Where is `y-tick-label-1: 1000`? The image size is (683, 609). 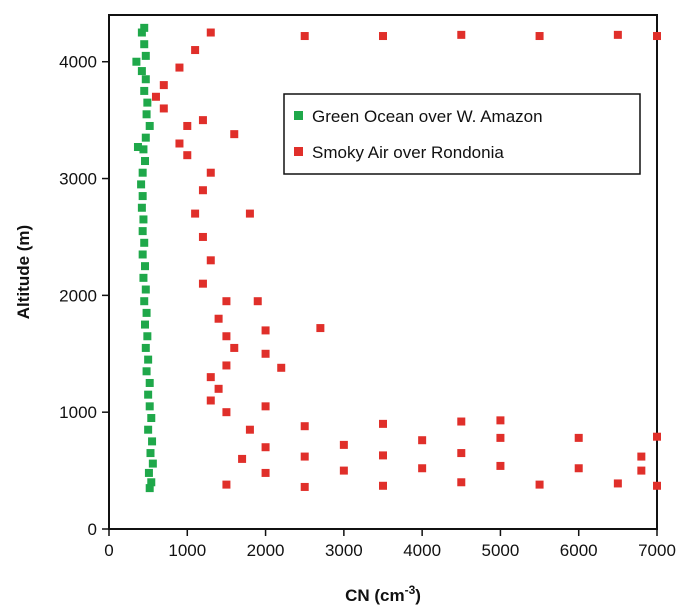
y-tick-label-1: 1000 is located at coordinates (78, 412).